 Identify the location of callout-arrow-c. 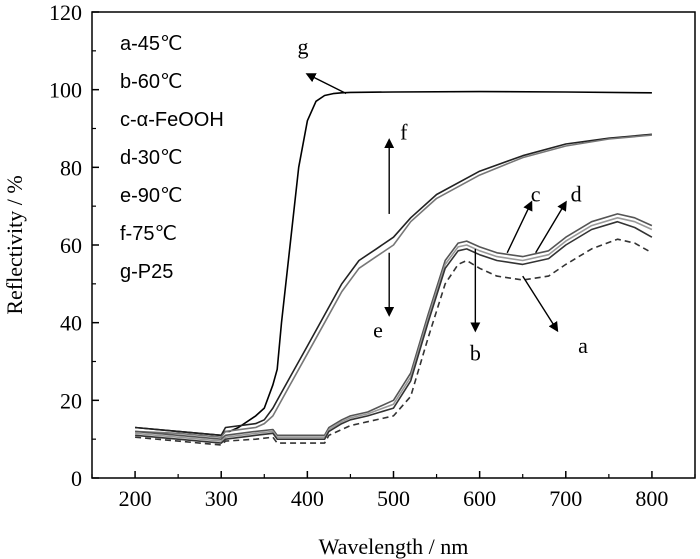
(519, 227).